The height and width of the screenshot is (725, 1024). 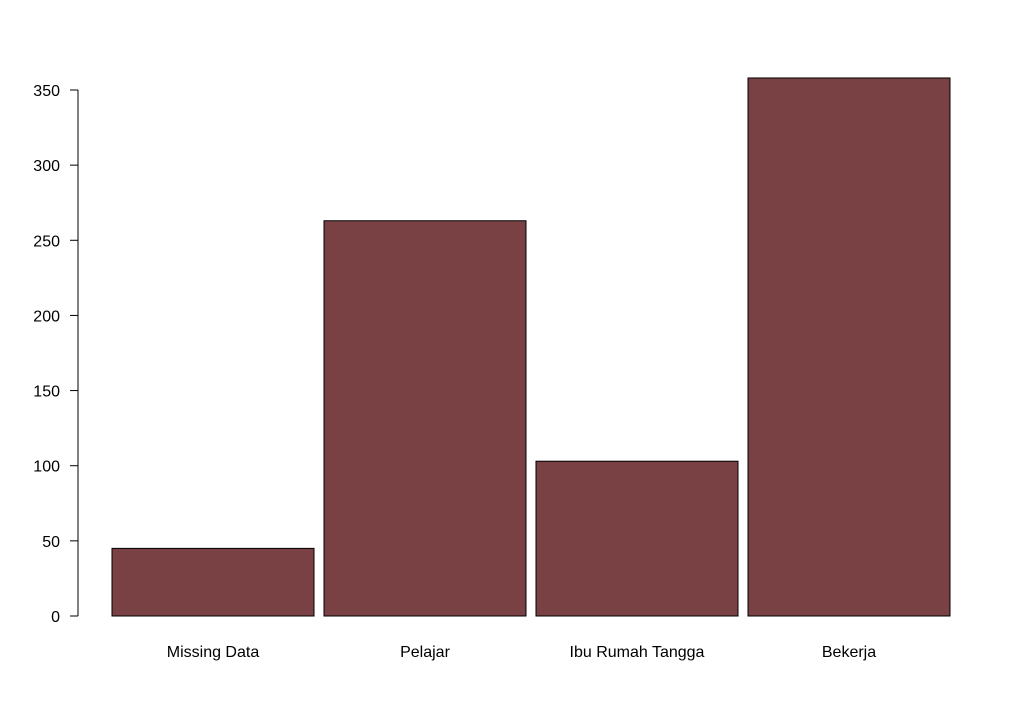 What do you see at coordinates (55, 617) in the screenshot?
I see `y-tick-label: 0` at bounding box center [55, 617].